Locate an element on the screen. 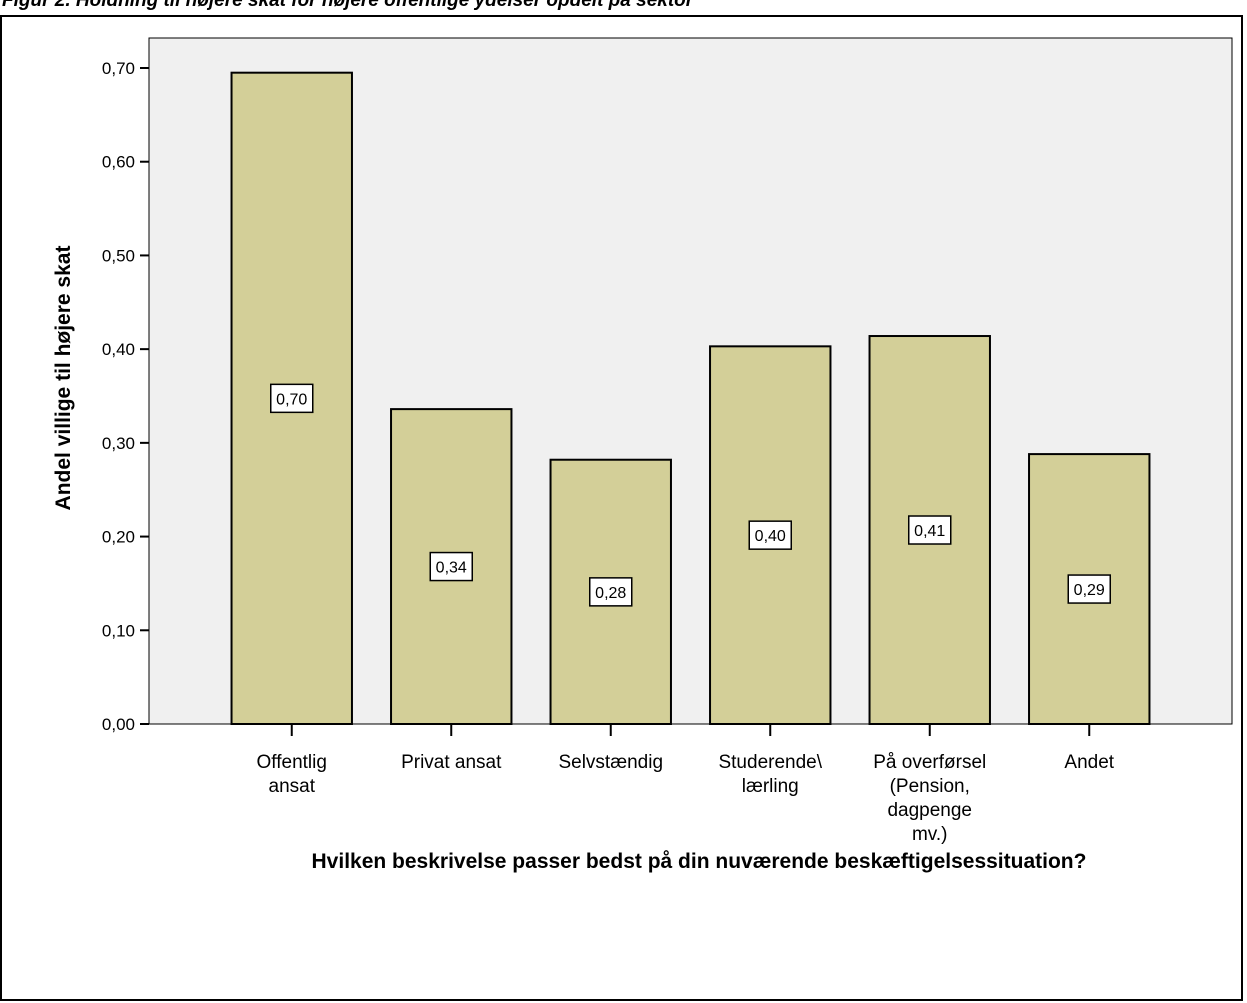 The width and height of the screenshot is (1247, 1003). data-label: 0,40 is located at coordinates (770, 536).